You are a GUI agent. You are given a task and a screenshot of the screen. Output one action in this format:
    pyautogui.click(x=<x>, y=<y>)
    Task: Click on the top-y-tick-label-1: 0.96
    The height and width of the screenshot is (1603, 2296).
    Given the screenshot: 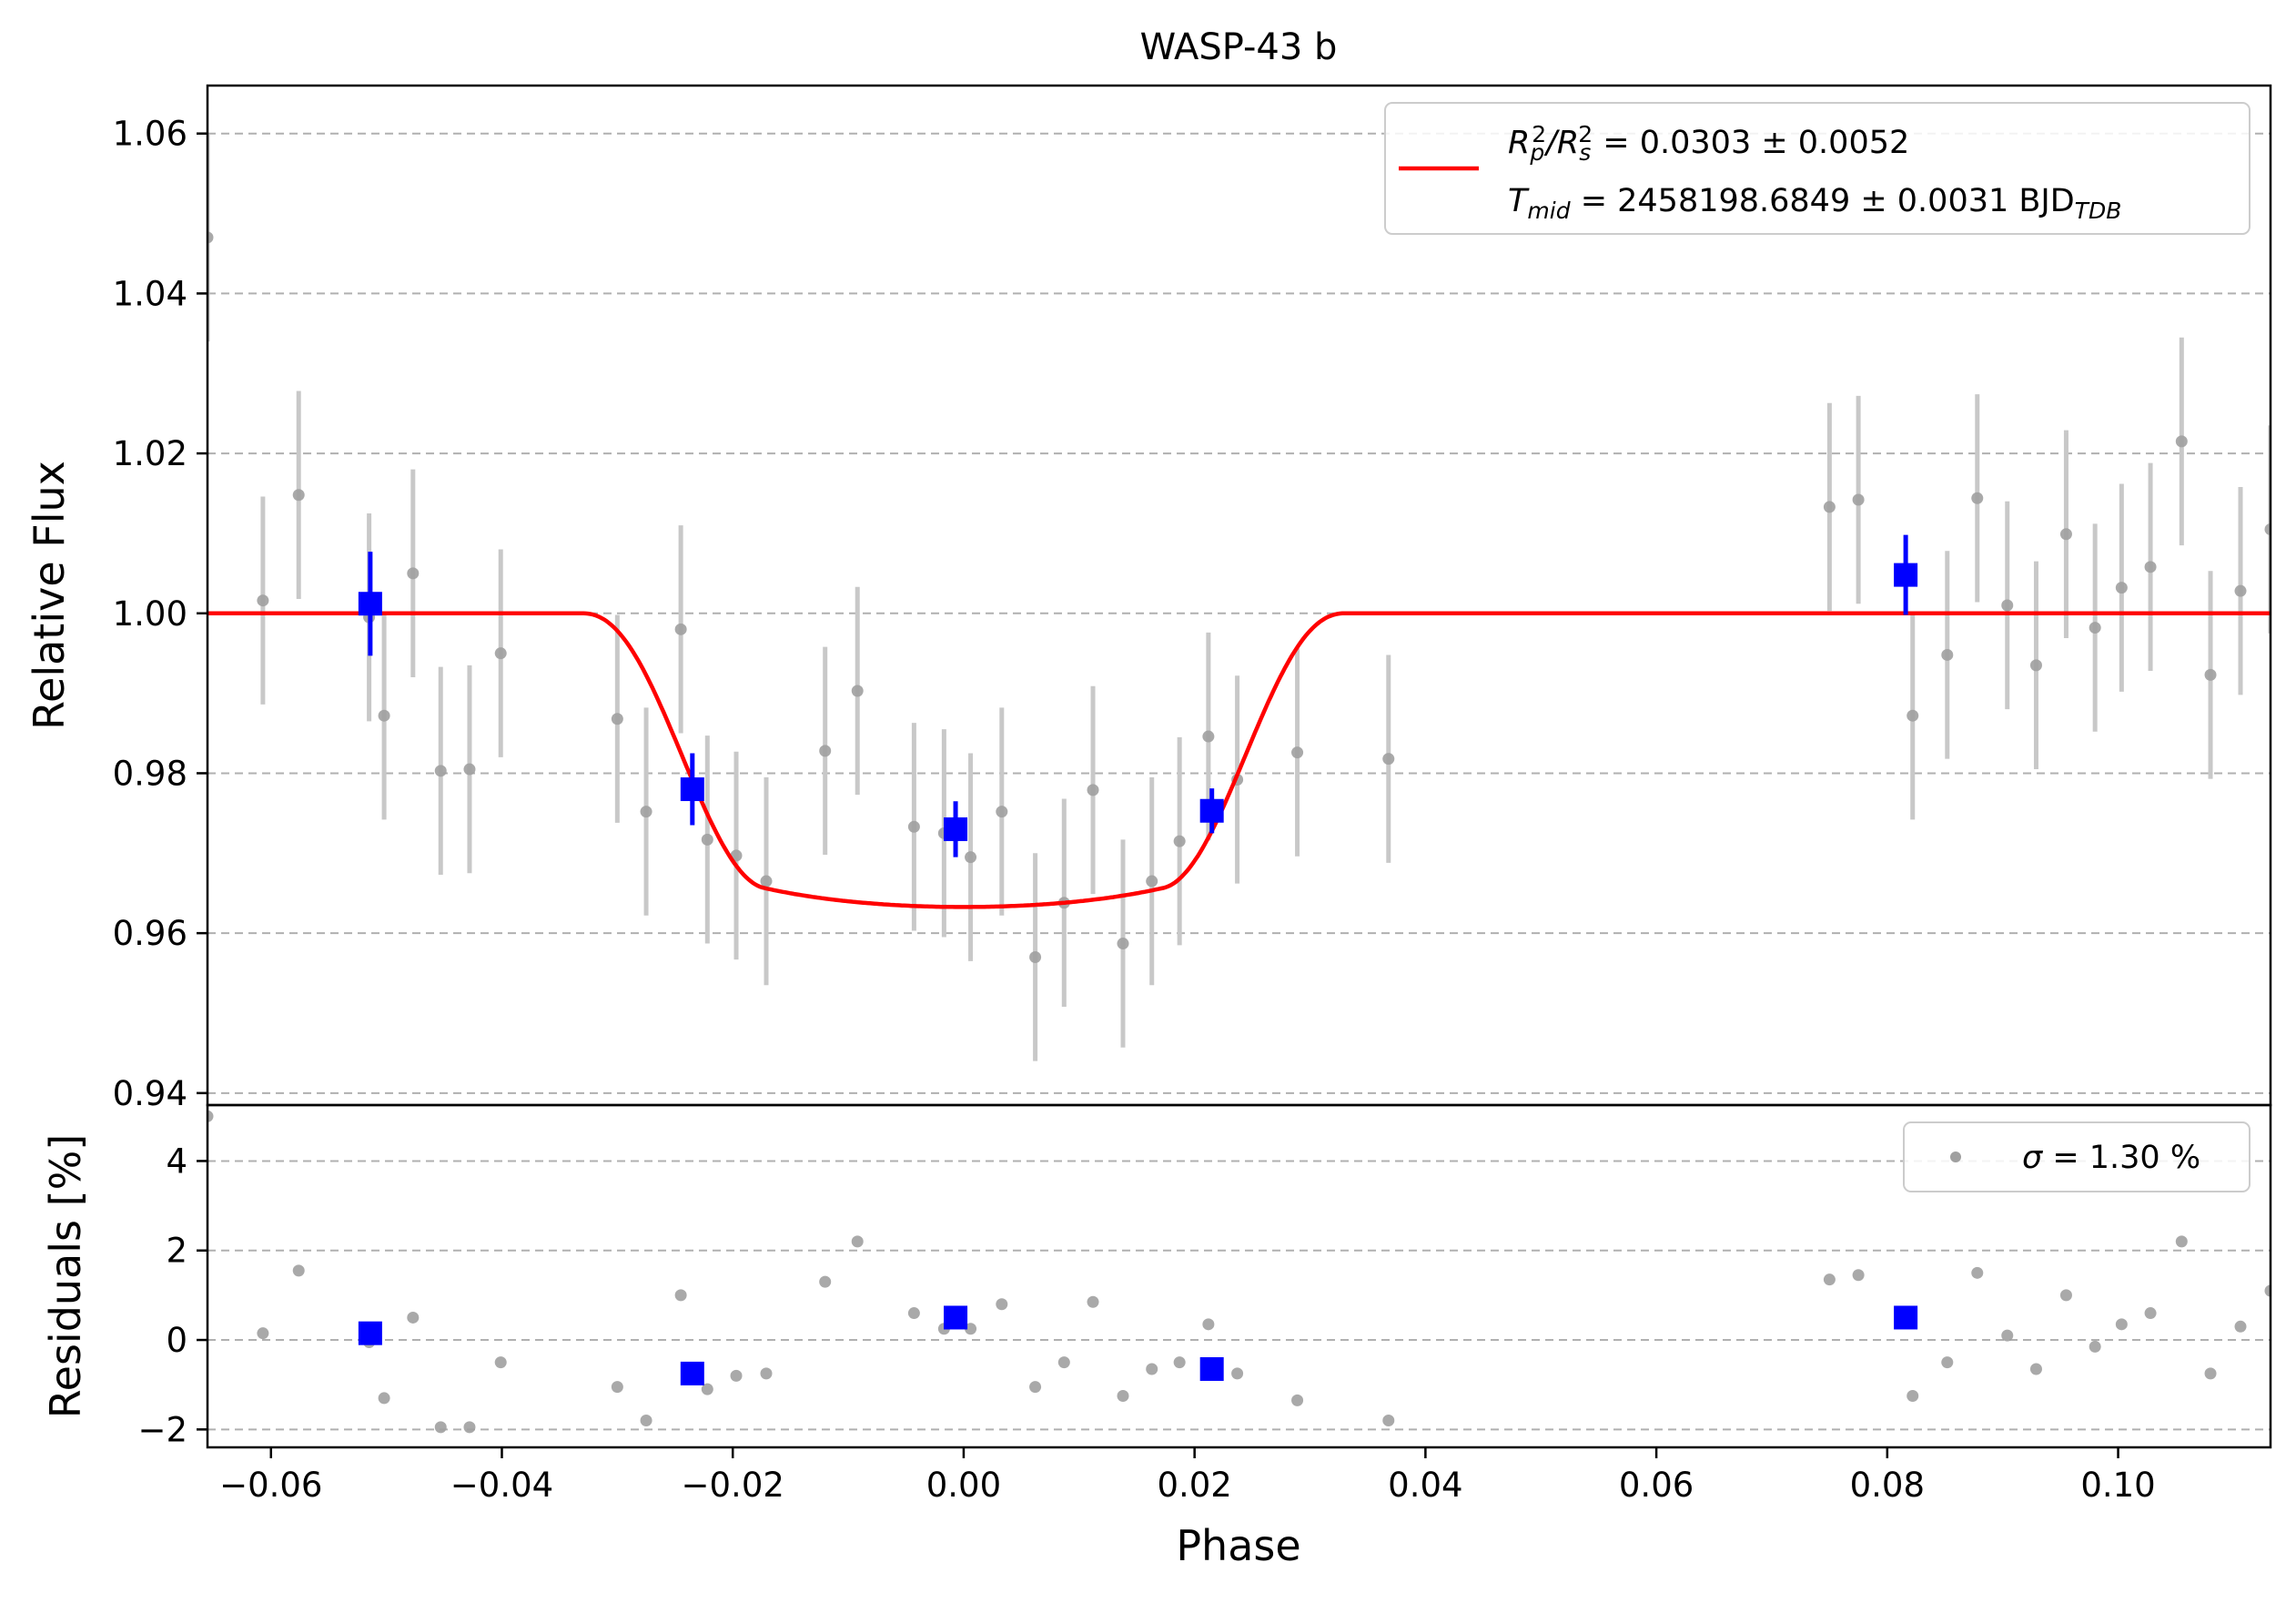 What is the action you would take?
    pyautogui.click(x=150, y=933)
    